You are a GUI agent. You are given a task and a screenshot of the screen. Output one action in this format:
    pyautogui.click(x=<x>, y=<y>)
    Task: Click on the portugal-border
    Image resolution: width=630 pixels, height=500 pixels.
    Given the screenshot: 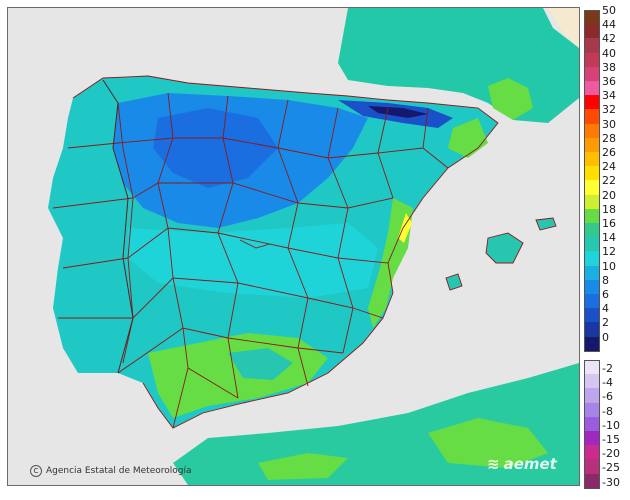 What is the action you would take?
    pyautogui.click(x=118, y=226)
    